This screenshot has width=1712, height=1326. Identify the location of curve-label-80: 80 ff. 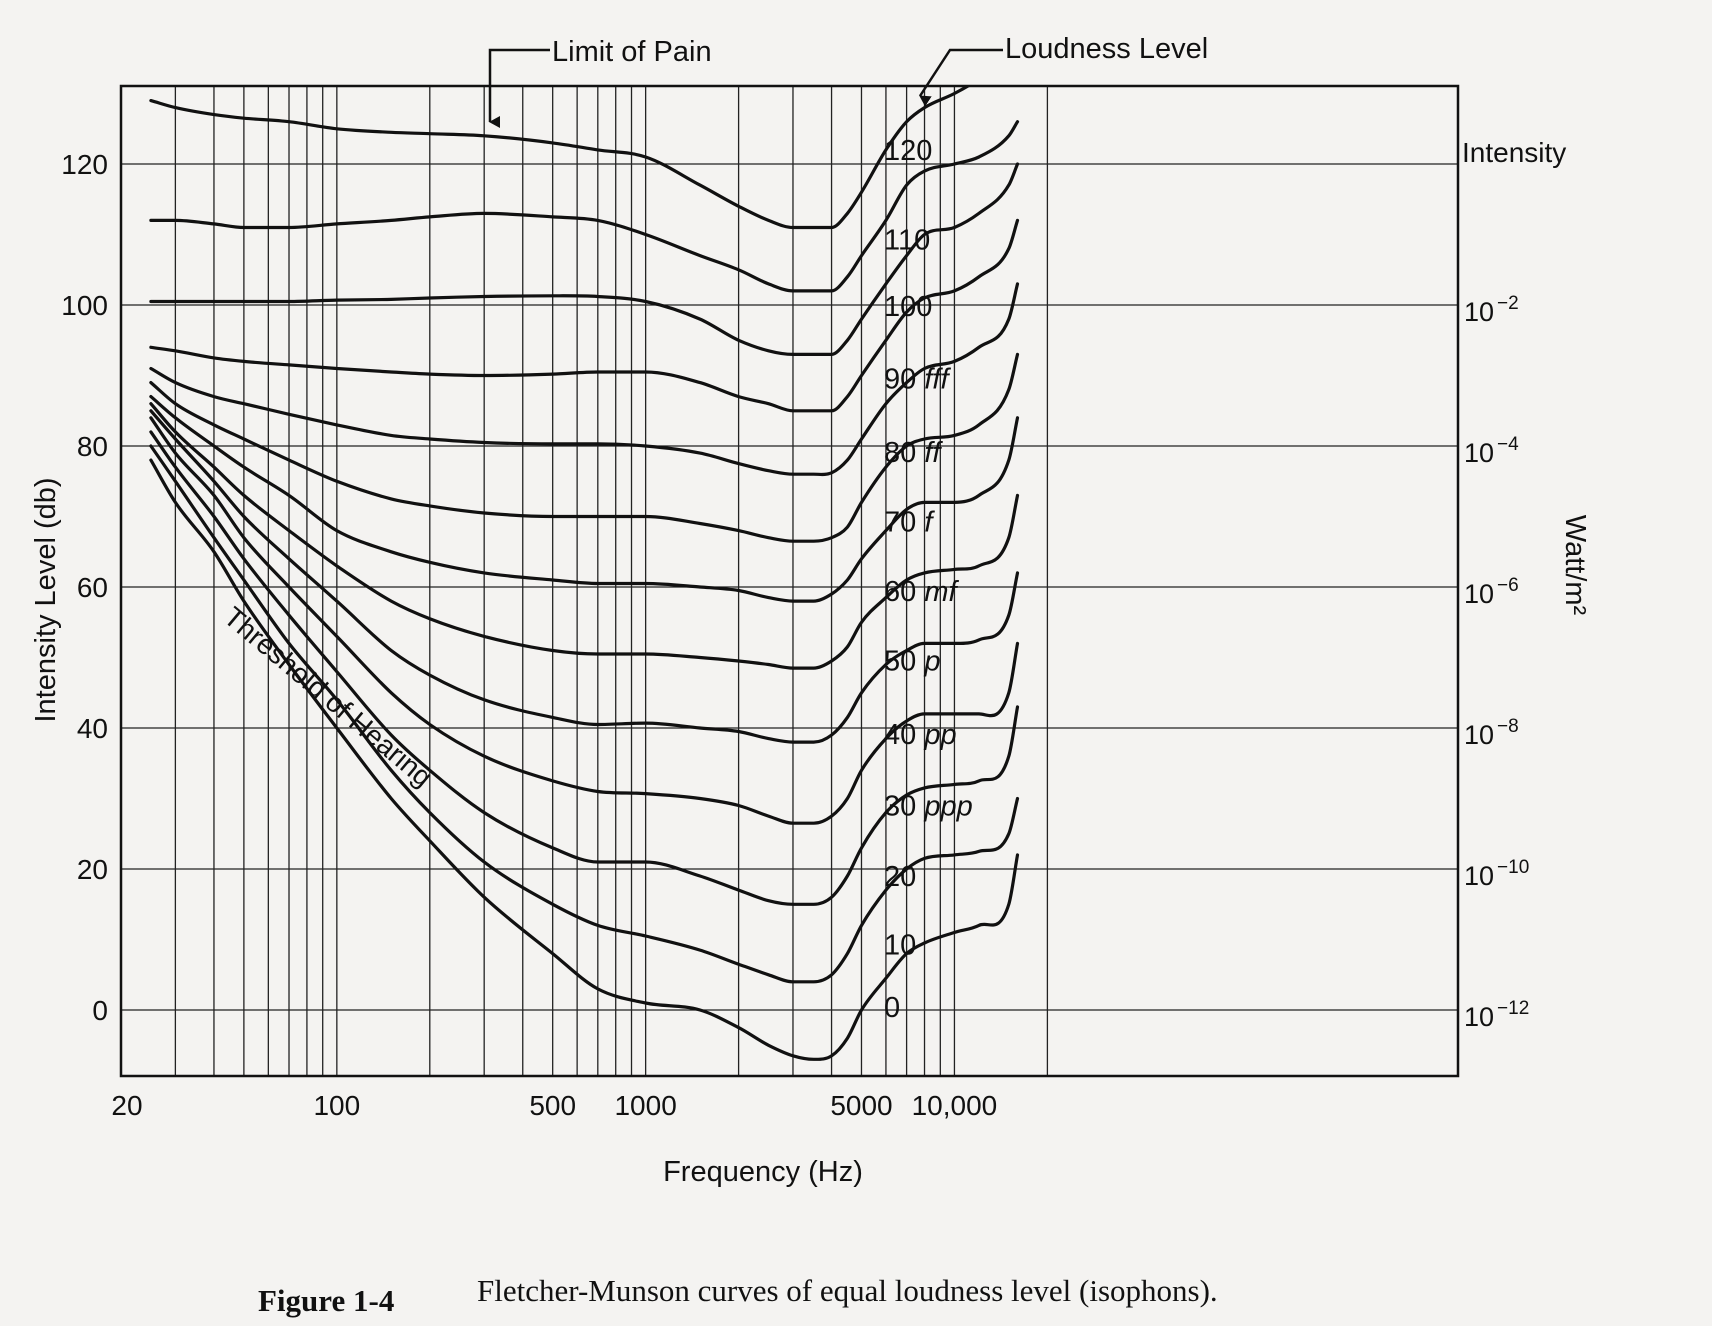
(913, 453).